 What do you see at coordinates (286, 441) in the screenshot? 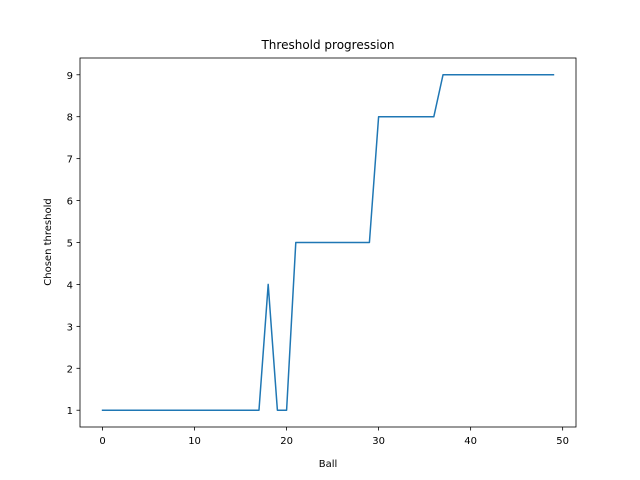
I see `x-tick-label: 20` at bounding box center [286, 441].